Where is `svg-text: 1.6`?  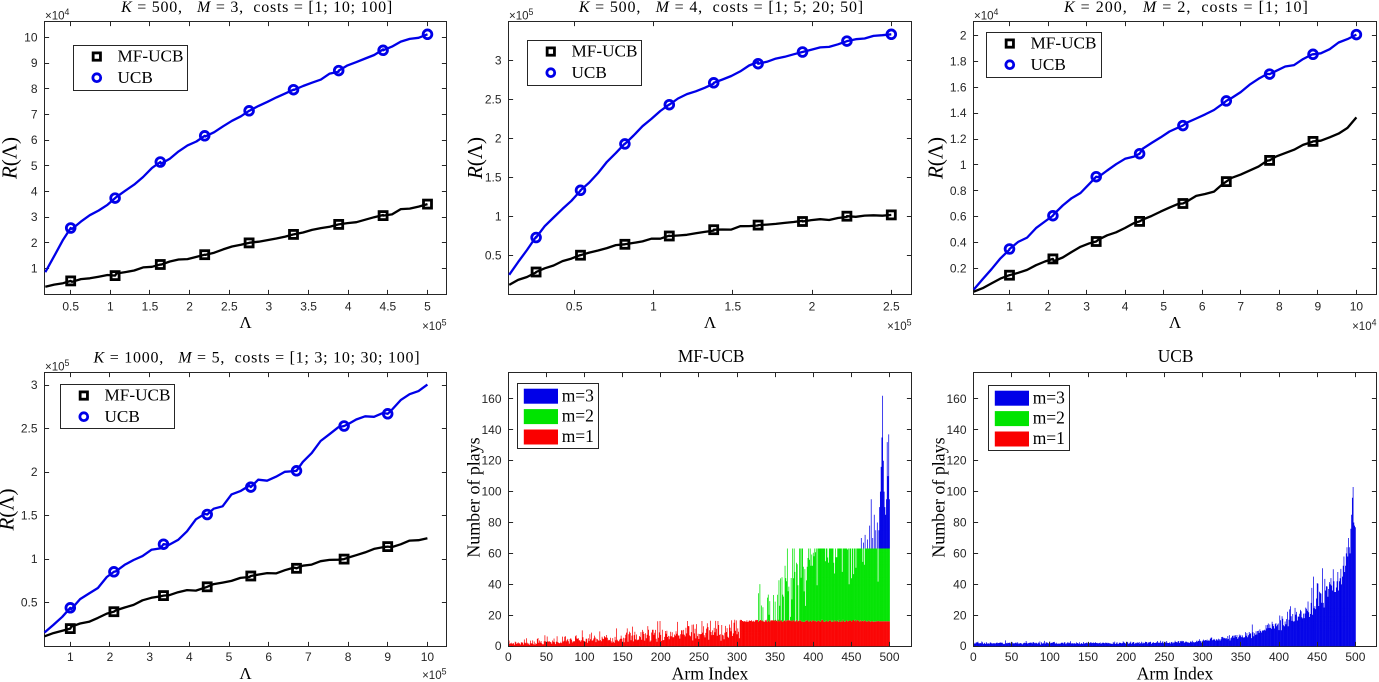
svg-text: 1.6 is located at coordinates (958, 87).